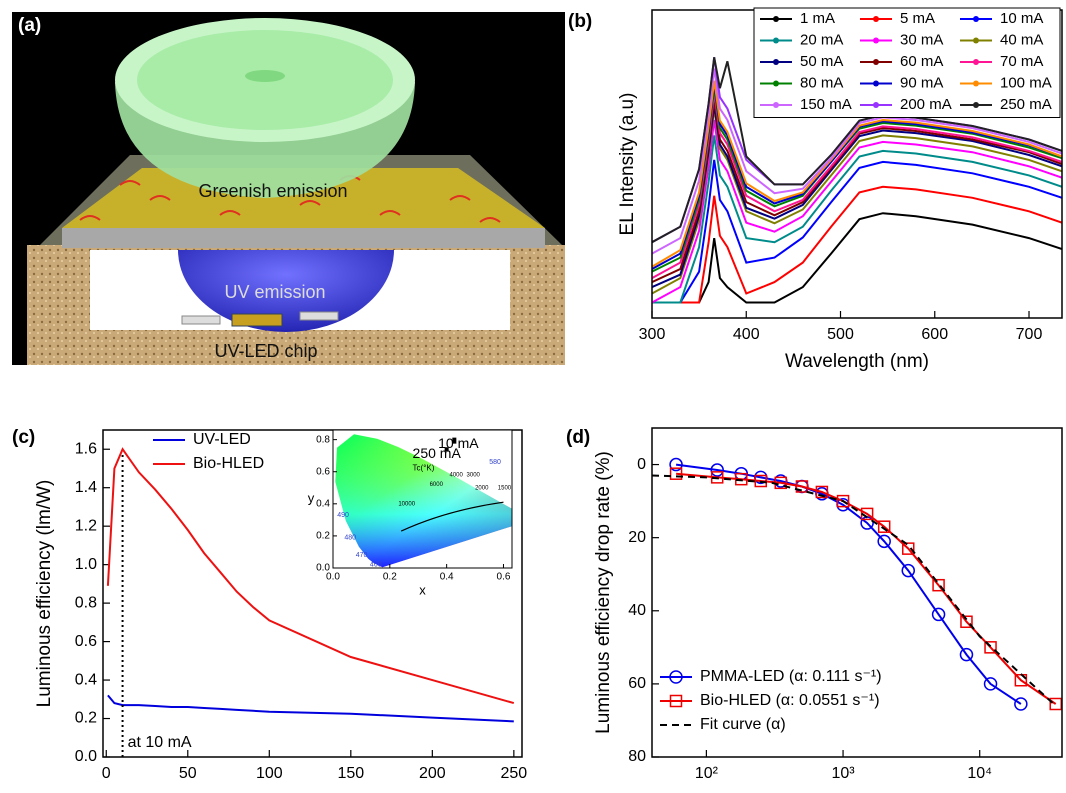 The image size is (1066, 793). I want to click on legend-label: 90 mA, so click(921, 82).